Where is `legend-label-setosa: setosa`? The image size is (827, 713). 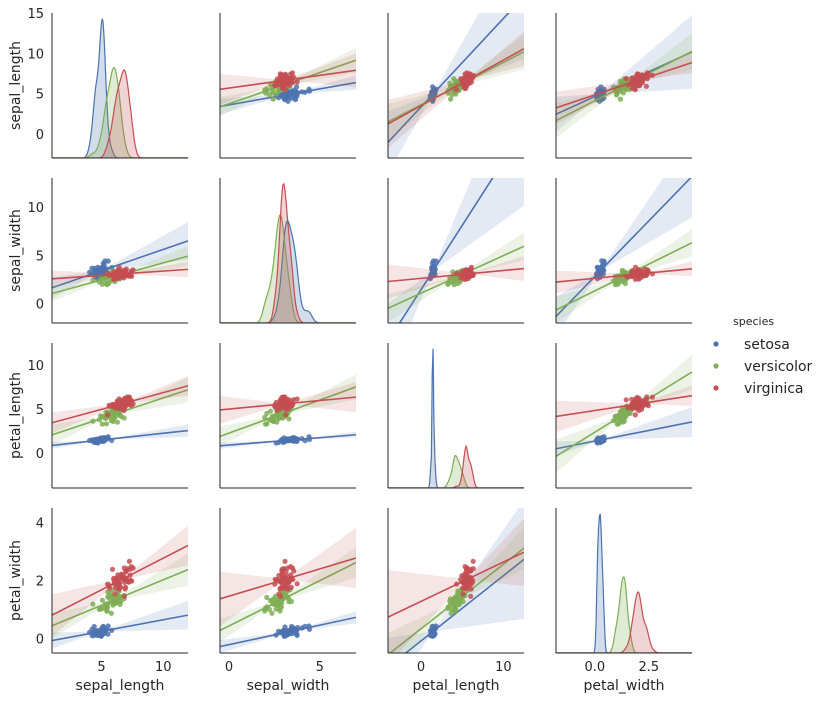 legend-label-setosa: setosa is located at coordinates (767, 345).